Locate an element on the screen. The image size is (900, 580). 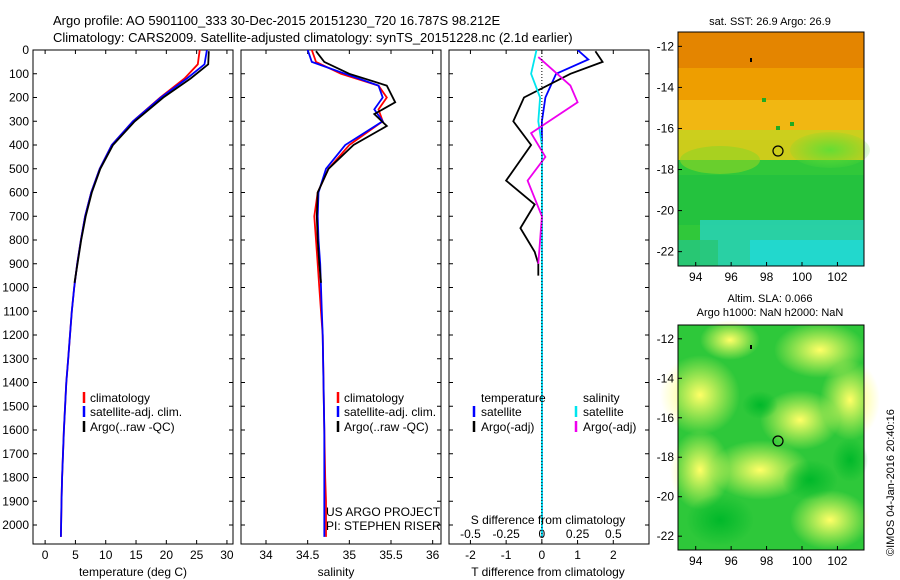
salinity-xlabel: salinity is located at coordinates (336, 572).